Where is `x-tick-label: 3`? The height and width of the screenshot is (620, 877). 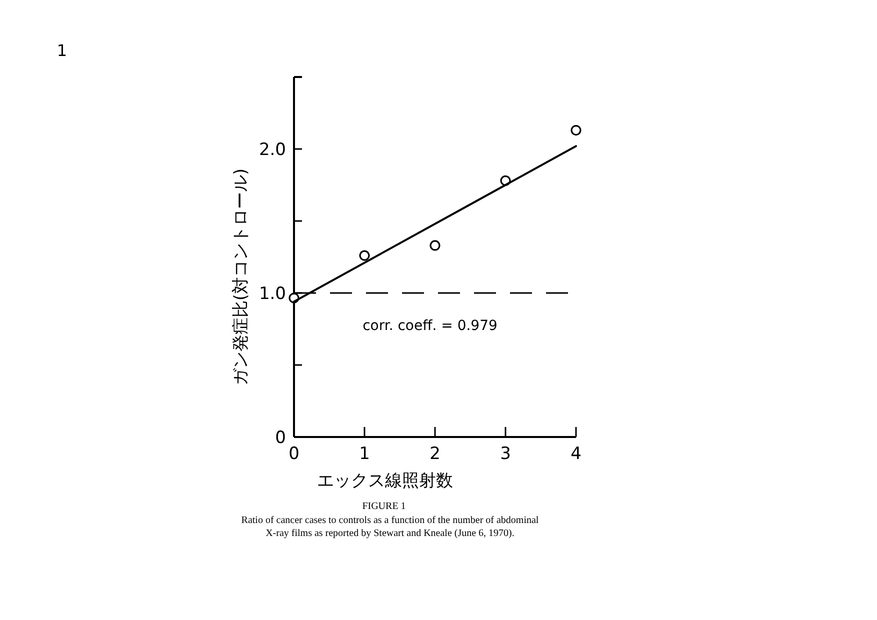 x-tick-label: 3 is located at coordinates (505, 454).